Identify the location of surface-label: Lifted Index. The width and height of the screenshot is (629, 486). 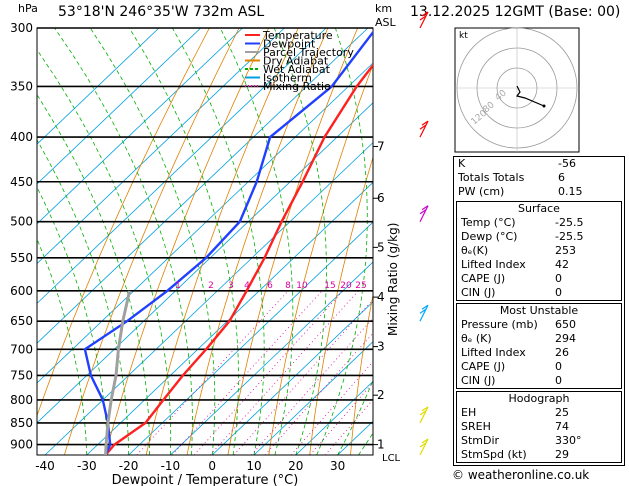
(493, 264).